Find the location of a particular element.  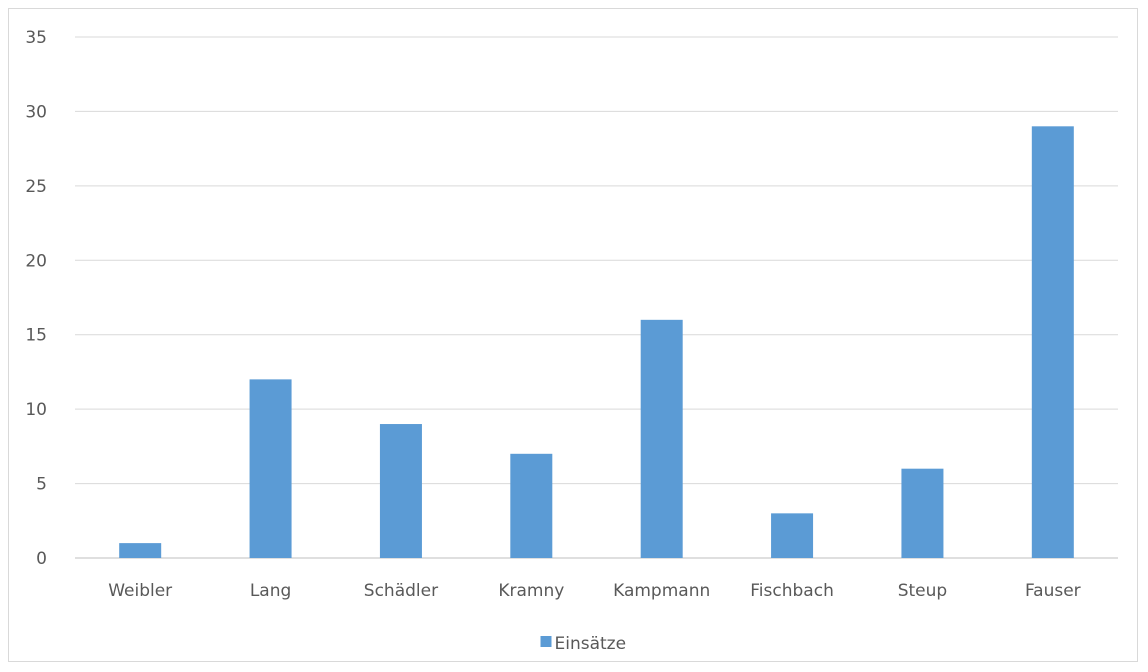

y-tick-label: 25 is located at coordinates (36, 187).